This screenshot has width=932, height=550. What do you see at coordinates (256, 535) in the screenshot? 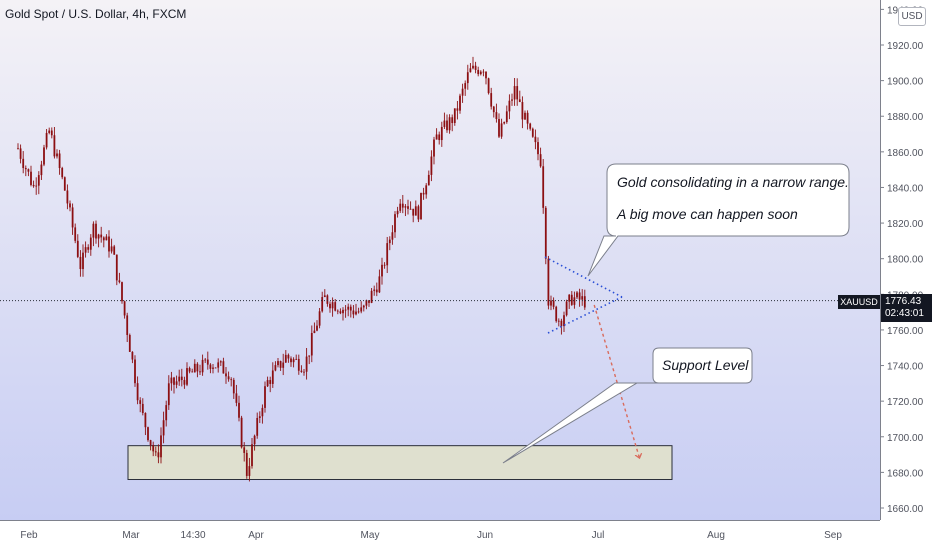
I see `time-tick-label: Apr` at bounding box center [256, 535].